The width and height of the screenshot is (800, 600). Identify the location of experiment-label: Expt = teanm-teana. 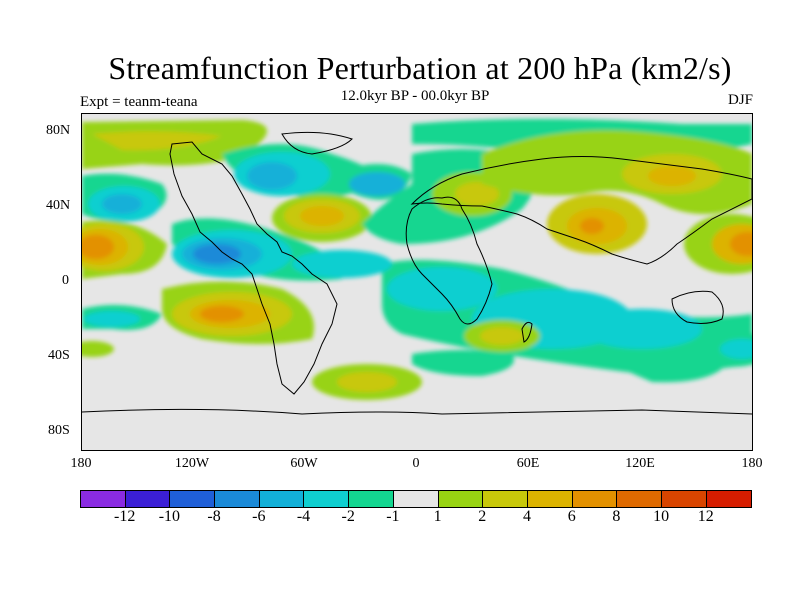
(139, 102).